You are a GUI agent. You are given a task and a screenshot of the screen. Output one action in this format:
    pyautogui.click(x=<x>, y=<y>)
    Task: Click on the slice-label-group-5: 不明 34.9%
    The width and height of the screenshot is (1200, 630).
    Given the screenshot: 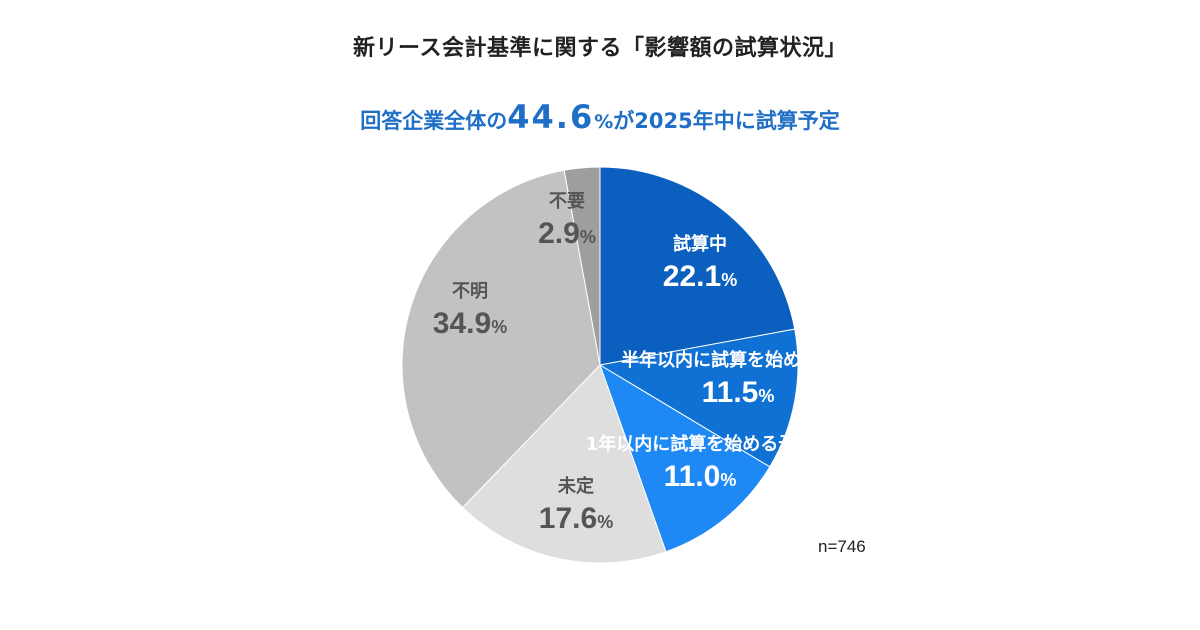 What is the action you would take?
    pyautogui.click(x=470, y=310)
    